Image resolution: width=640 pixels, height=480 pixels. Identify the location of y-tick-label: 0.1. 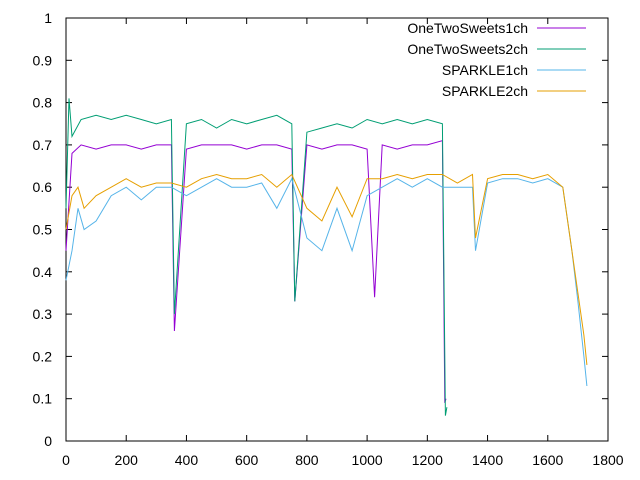
(43, 399).